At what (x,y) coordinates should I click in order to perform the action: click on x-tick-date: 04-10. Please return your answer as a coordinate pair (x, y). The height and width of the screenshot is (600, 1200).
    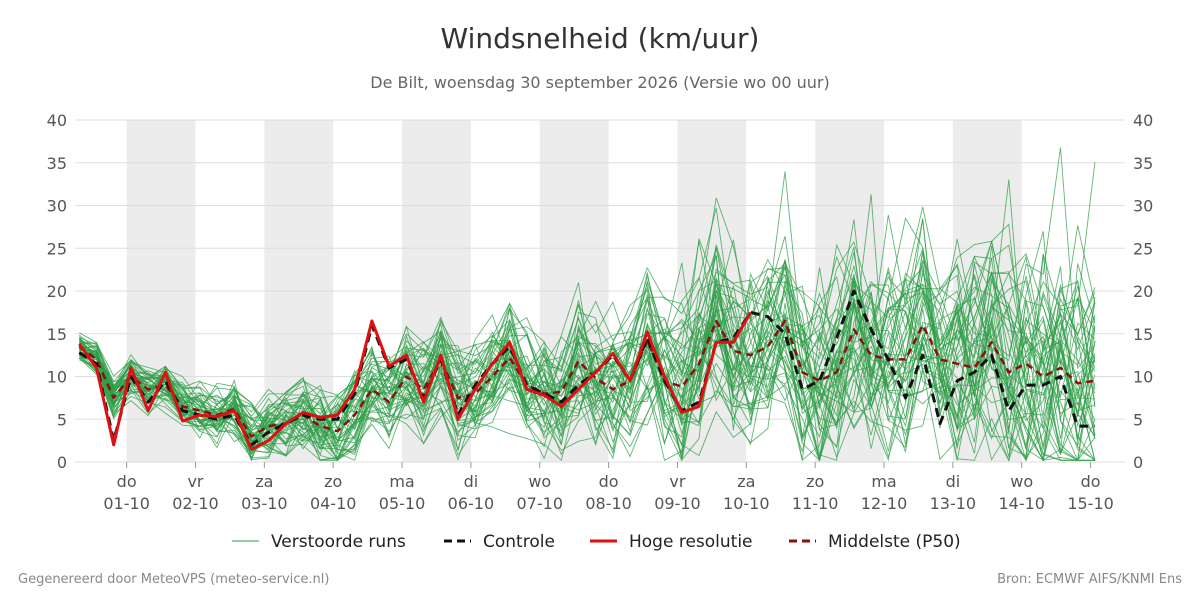
    Looking at the image, I should click on (333, 503).